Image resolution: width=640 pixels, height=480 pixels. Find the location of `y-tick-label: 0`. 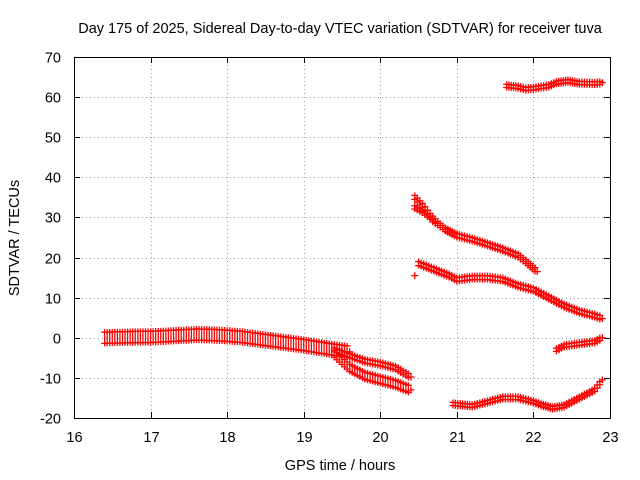

y-tick-label: 0 is located at coordinates (57, 340).